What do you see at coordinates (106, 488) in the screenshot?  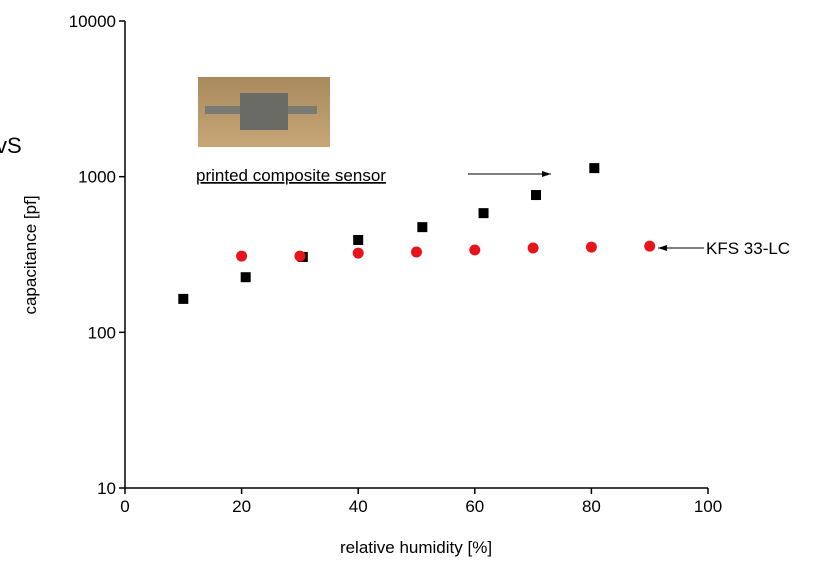 I see `y-tick-label: 10` at bounding box center [106, 488].